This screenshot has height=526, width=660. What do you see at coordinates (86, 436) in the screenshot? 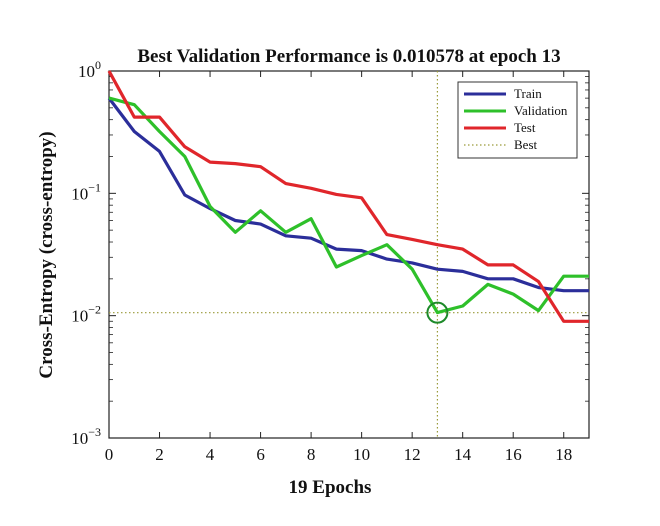
I see `y-tick-label: 10⁻³` at bounding box center [86, 436].